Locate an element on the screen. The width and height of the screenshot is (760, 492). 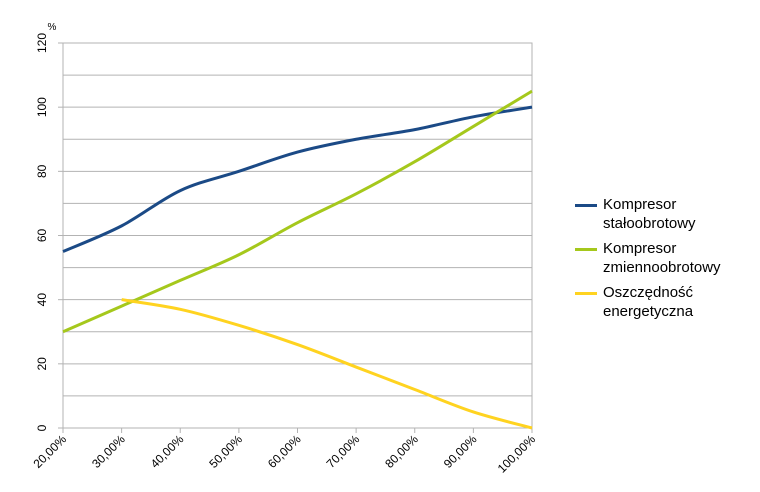
legend-entry: Kompresor stałoobrotowy is located at coordinates (664, 214).